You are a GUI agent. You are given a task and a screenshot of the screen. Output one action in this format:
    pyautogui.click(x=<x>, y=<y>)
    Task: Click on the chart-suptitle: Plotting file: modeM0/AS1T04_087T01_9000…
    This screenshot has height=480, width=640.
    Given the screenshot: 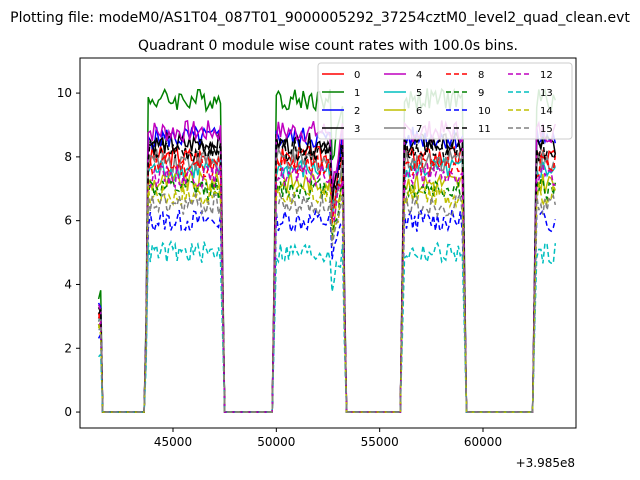 What is the action you would take?
    pyautogui.click(x=320, y=18)
    